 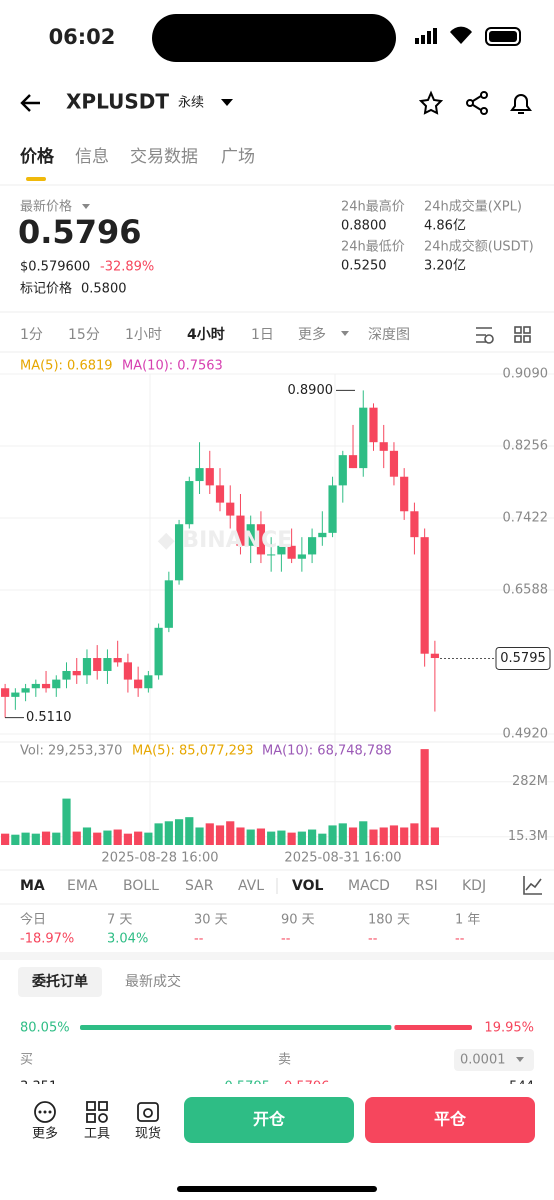 What do you see at coordinates (503, 335) in the screenshot?
I see `chart-settings` at bounding box center [503, 335].